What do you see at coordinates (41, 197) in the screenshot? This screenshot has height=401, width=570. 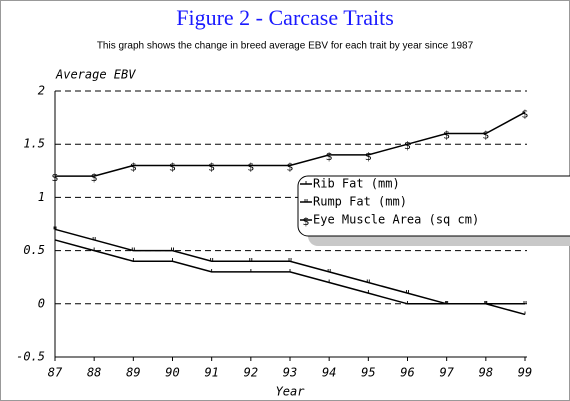 I see `y-tick-label: 1` at bounding box center [41, 197].